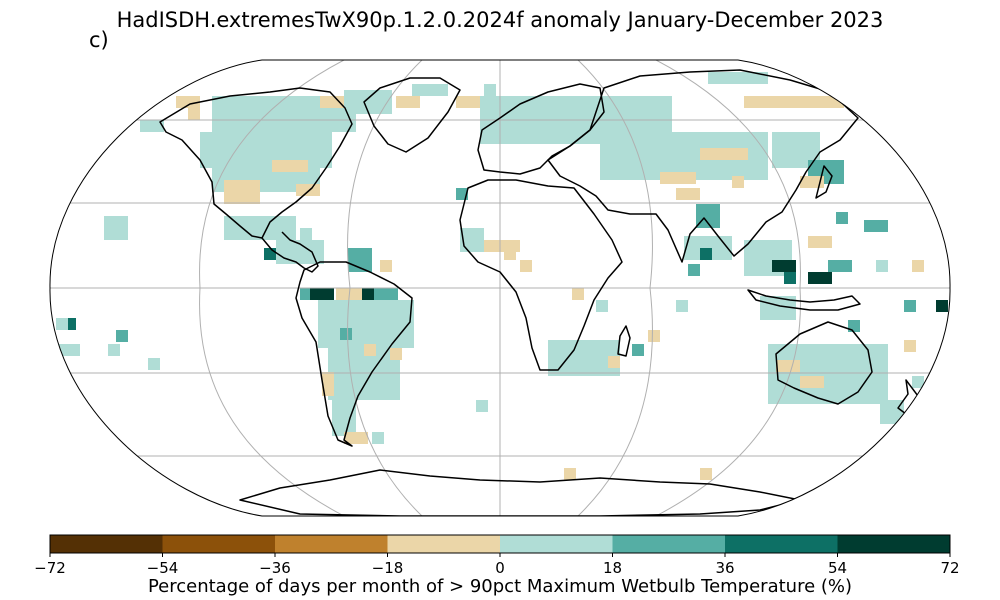  Describe the element at coordinates (272, 288) in the screenshot. I see `meridian-120w` at that location.